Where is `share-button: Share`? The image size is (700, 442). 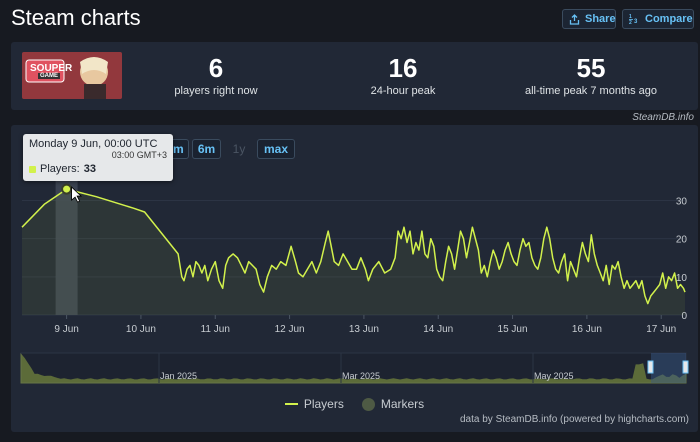
share-button: Share is located at coordinates (589, 19).